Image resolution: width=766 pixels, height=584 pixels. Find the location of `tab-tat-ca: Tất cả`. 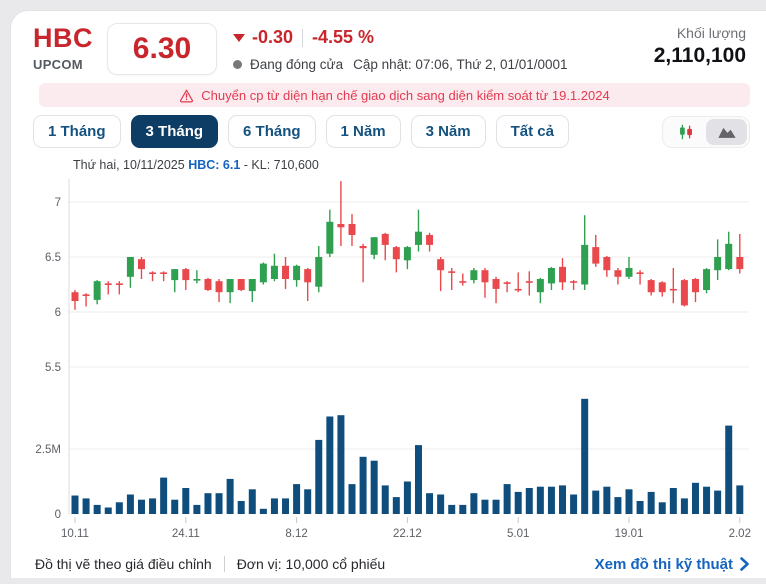

tab-tat-ca: Tất cả is located at coordinates (532, 131).